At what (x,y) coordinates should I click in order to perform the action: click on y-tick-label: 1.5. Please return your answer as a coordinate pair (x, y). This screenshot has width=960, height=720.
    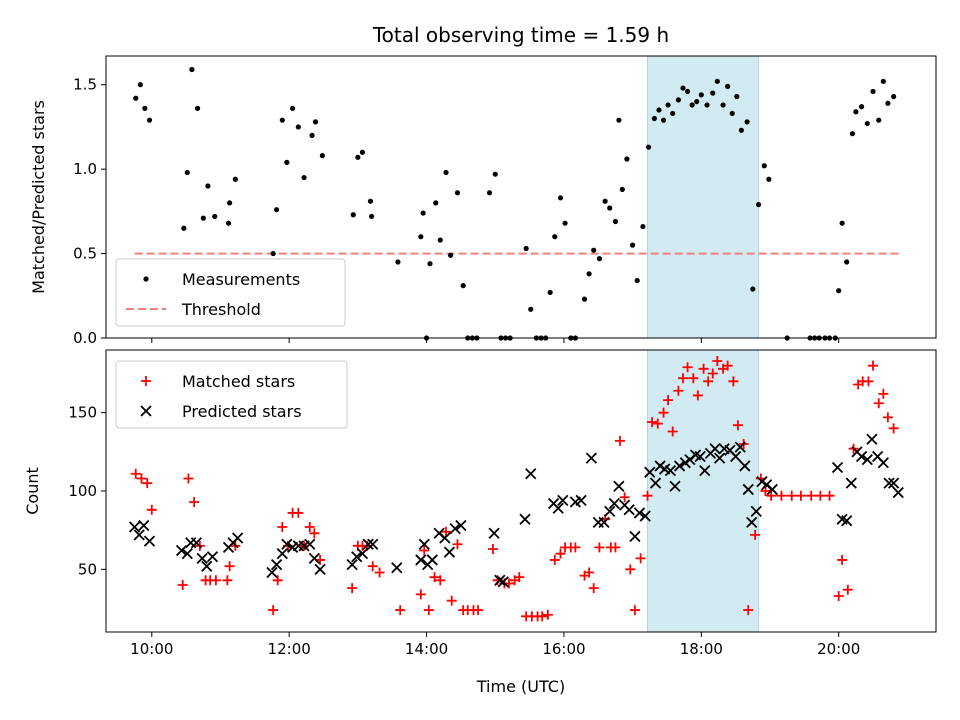
    Looking at the image, I should click on (85, 85).